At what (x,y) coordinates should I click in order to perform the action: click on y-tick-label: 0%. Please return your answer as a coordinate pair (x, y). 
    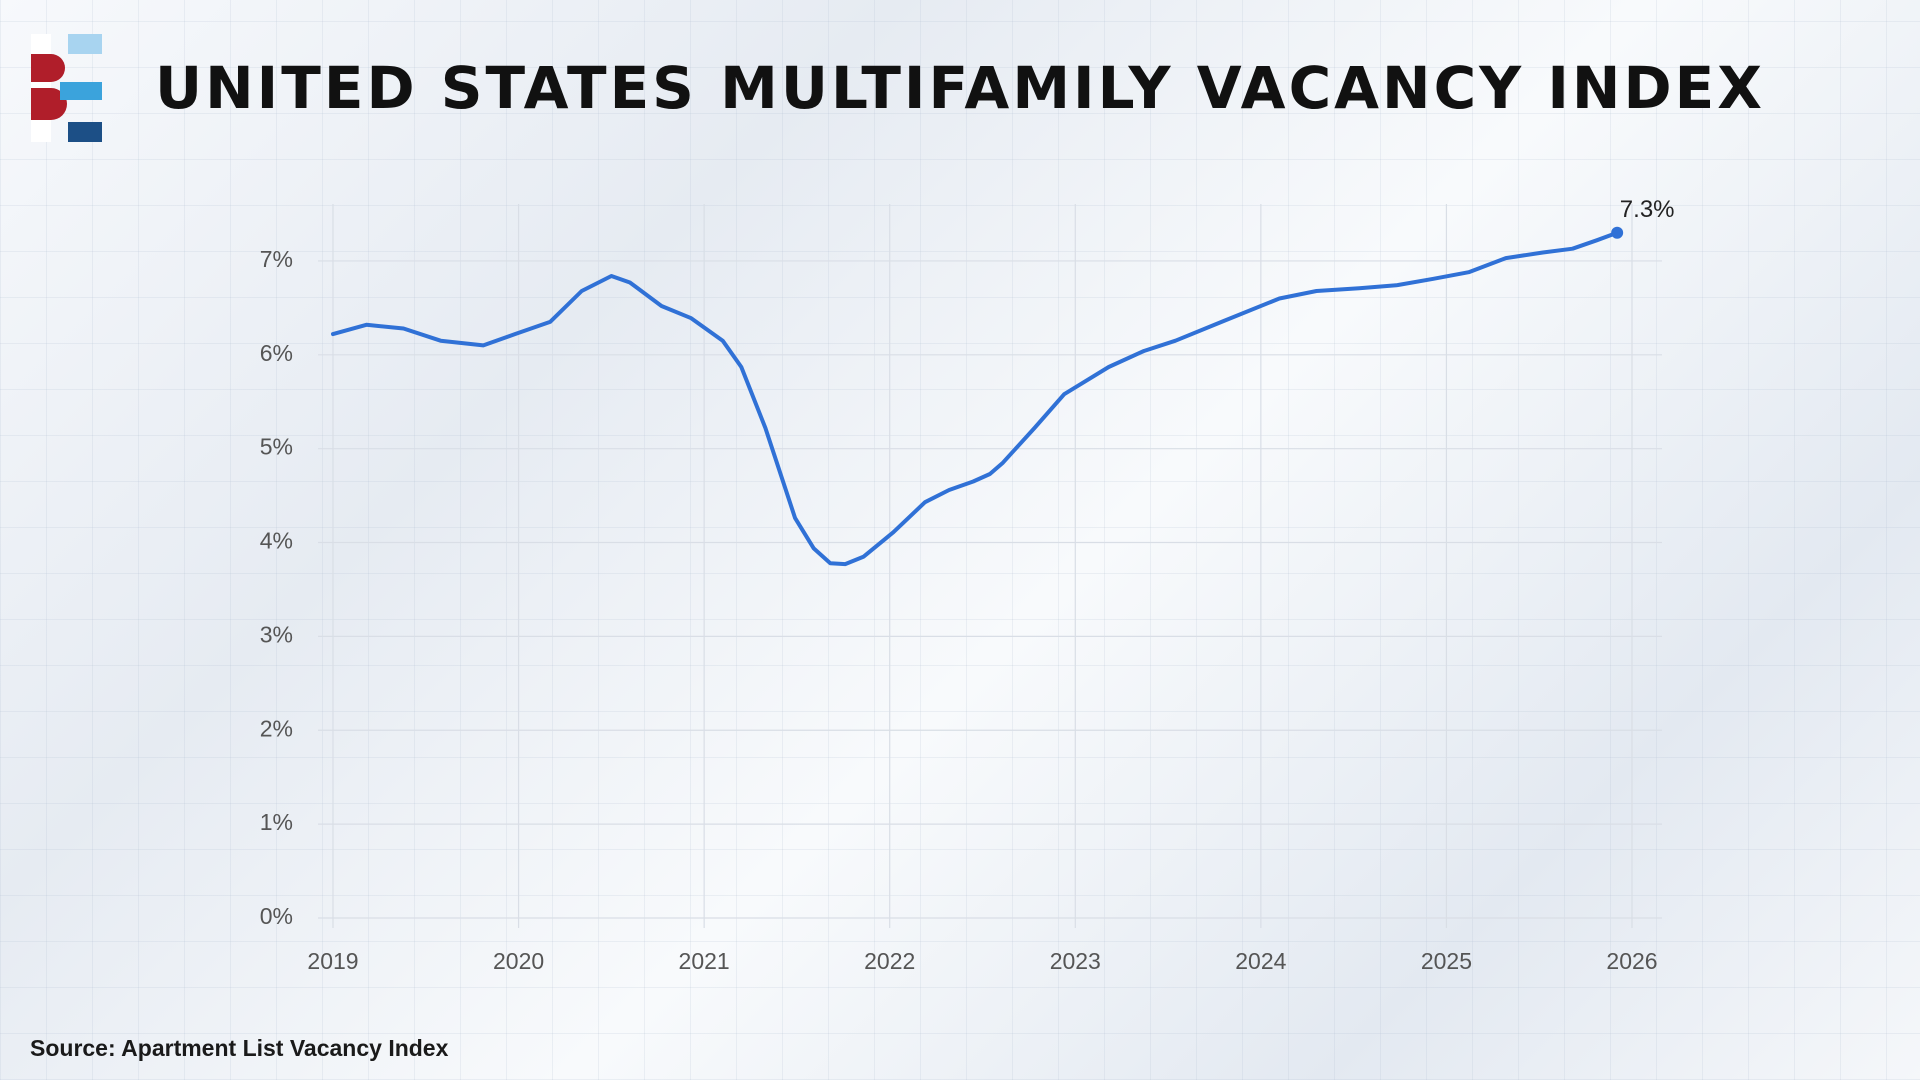
    Looking at the image, I should click on (276, 916).